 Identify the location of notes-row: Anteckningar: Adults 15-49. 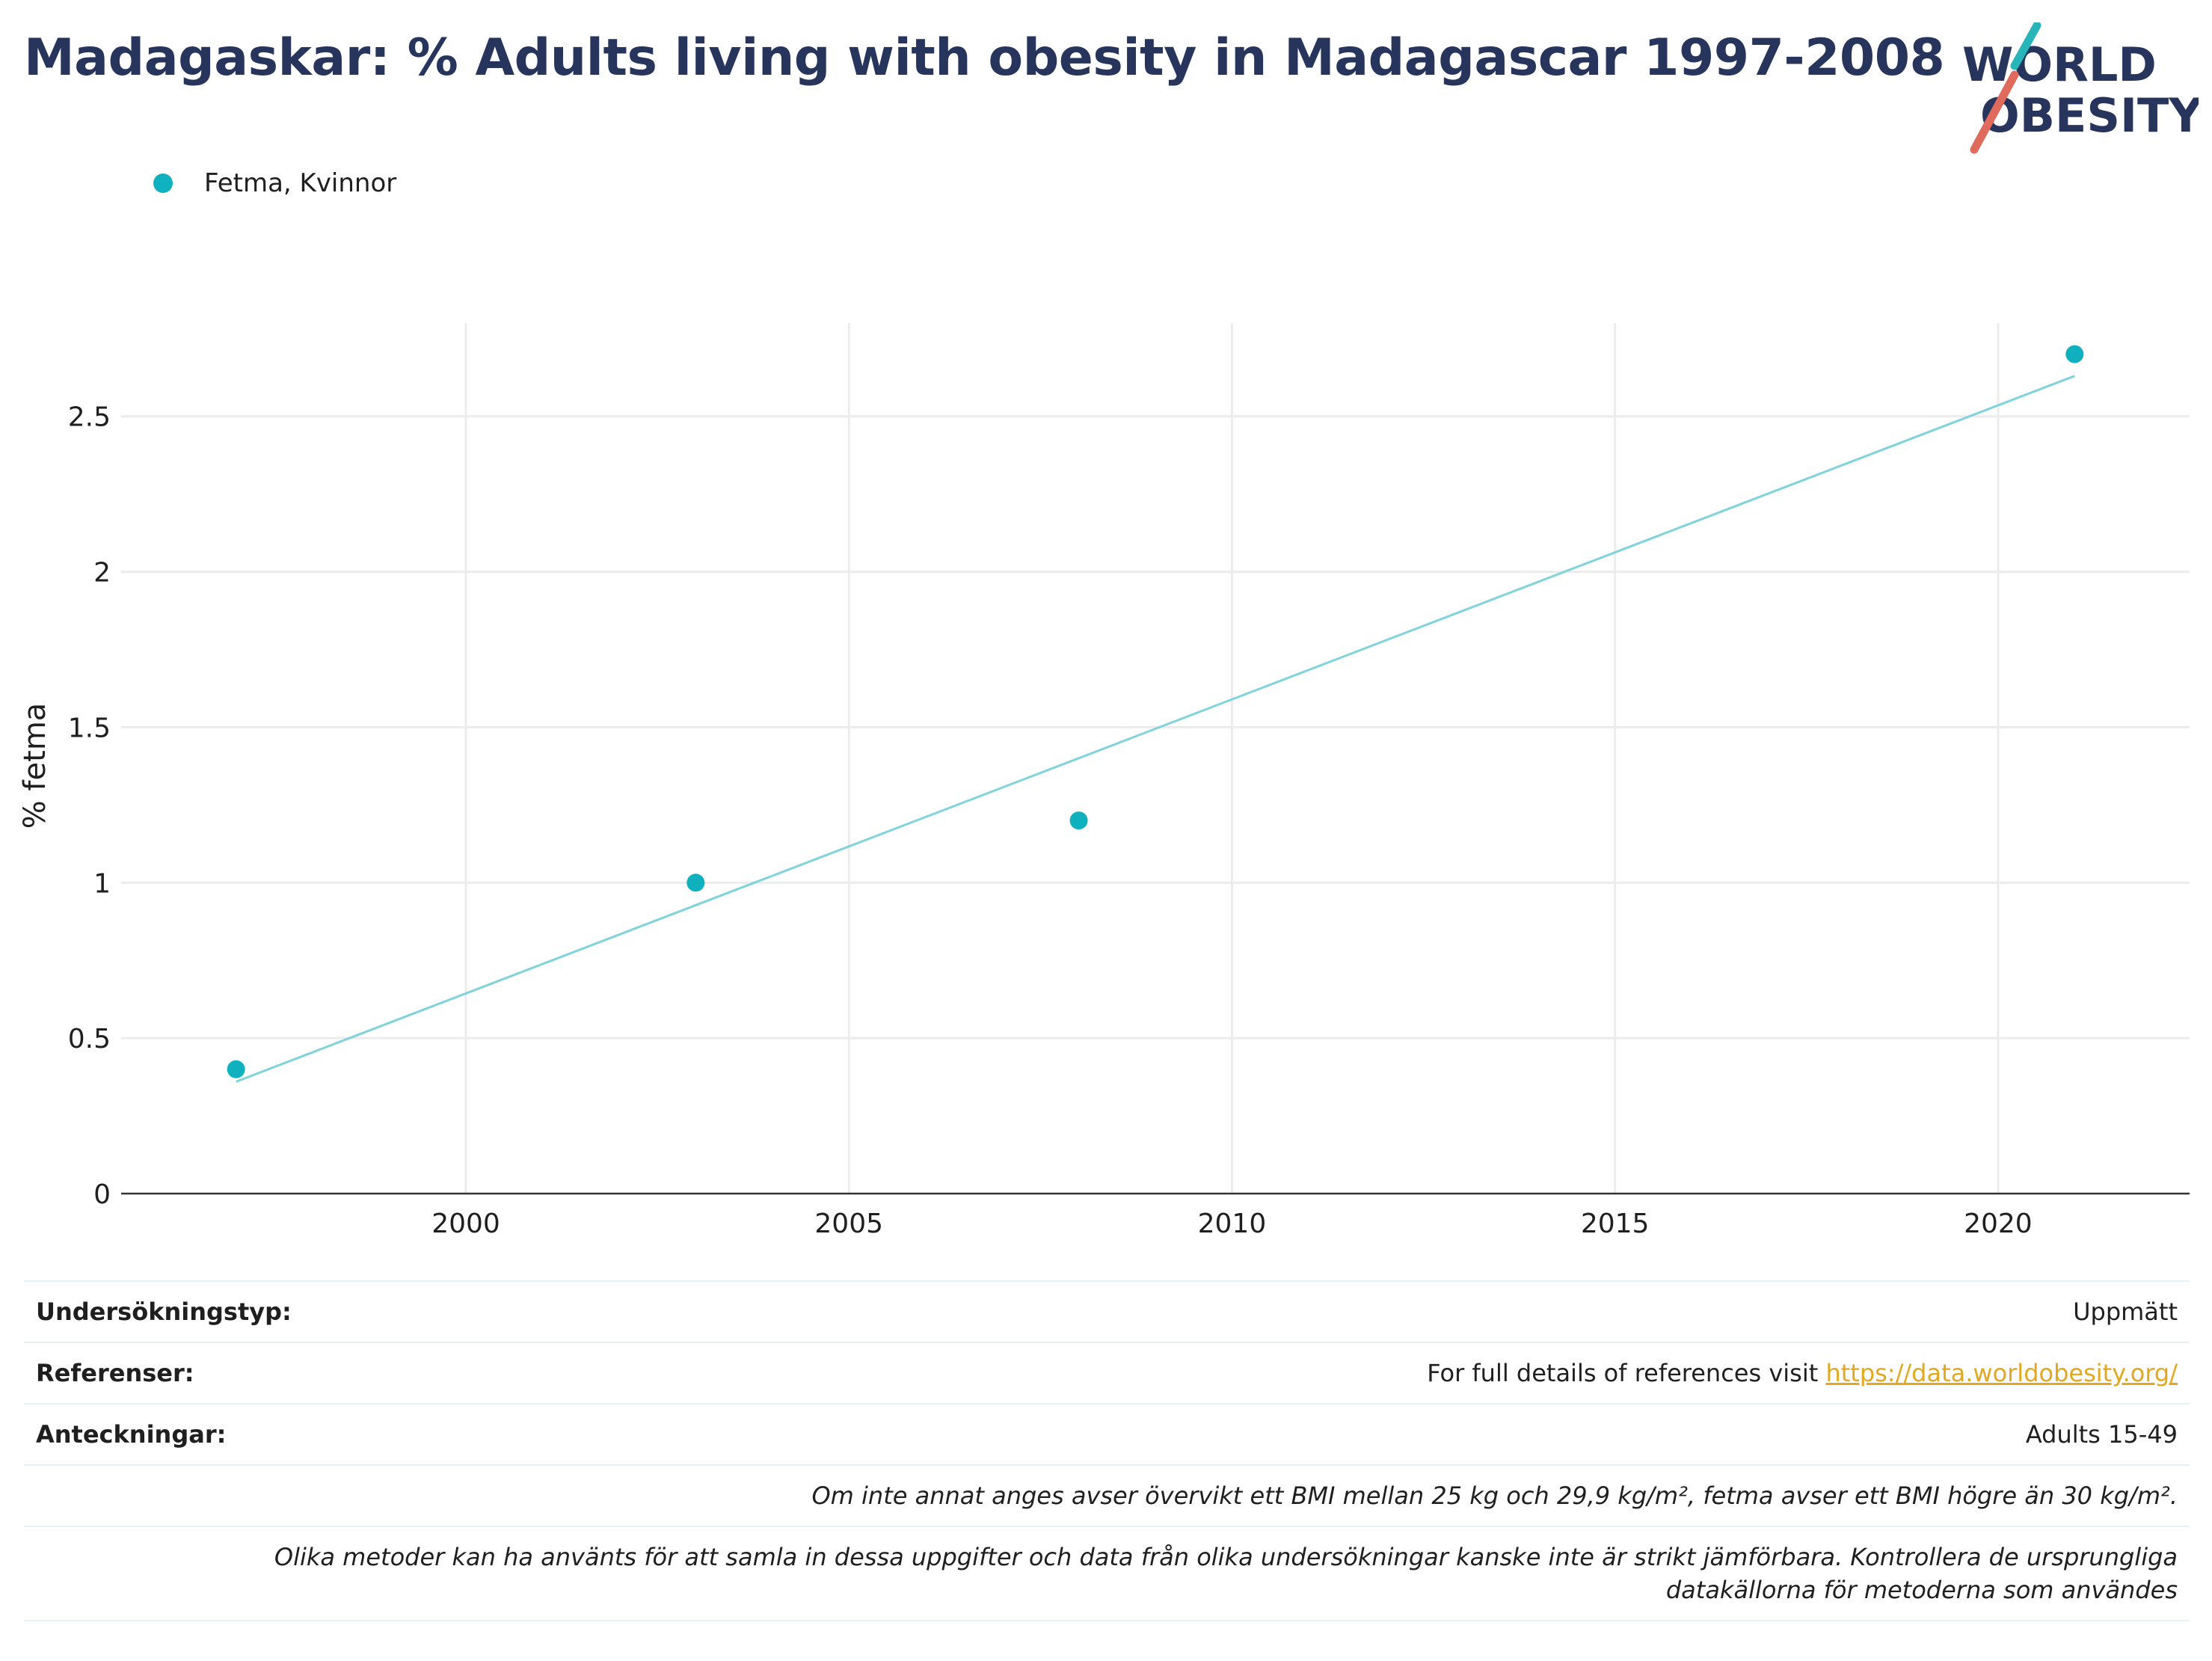
(1107, 1434).